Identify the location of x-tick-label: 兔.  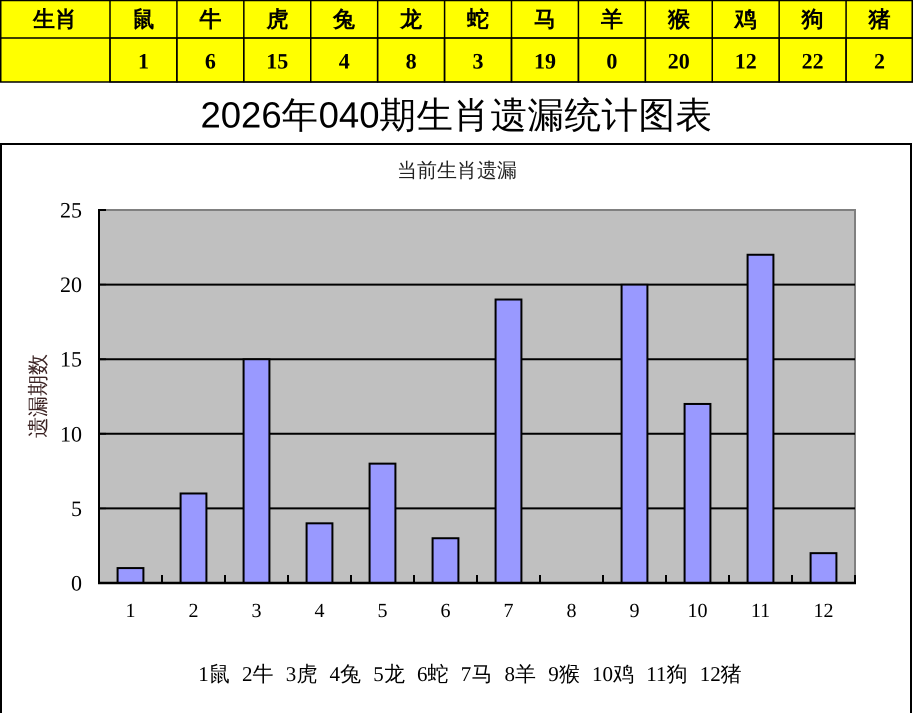
(344, 19).